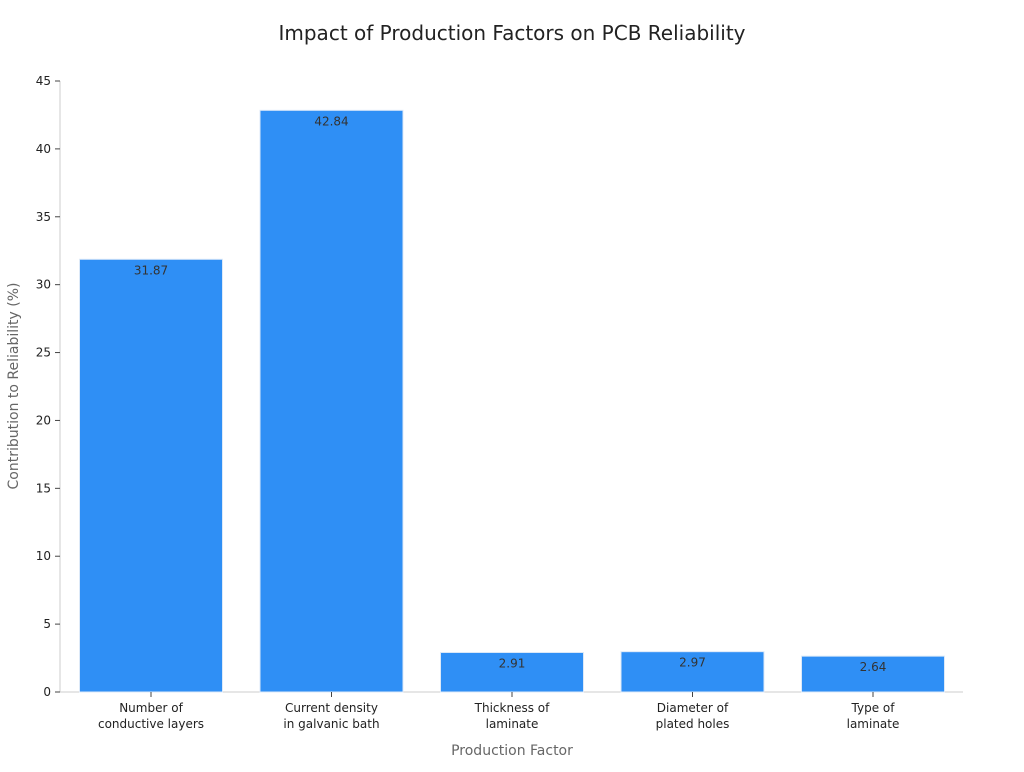 The height and width of the screenshot is (772, 1024). Describe the element at coordinates (151, 708) in the screenshot. I see `x-tick-label-0-line-0: Number of` at that location.